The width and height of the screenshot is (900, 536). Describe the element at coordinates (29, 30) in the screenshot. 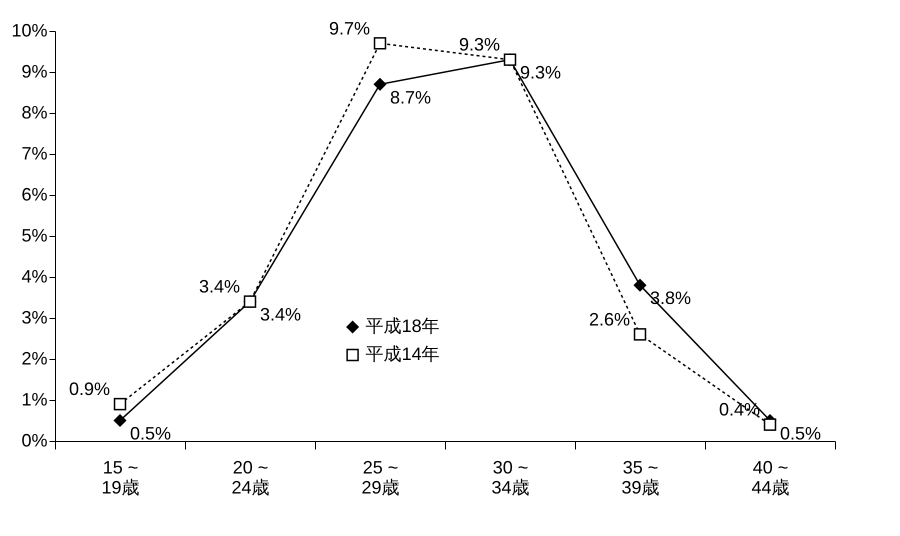

I see `y-tick-label: 10%` at that location.